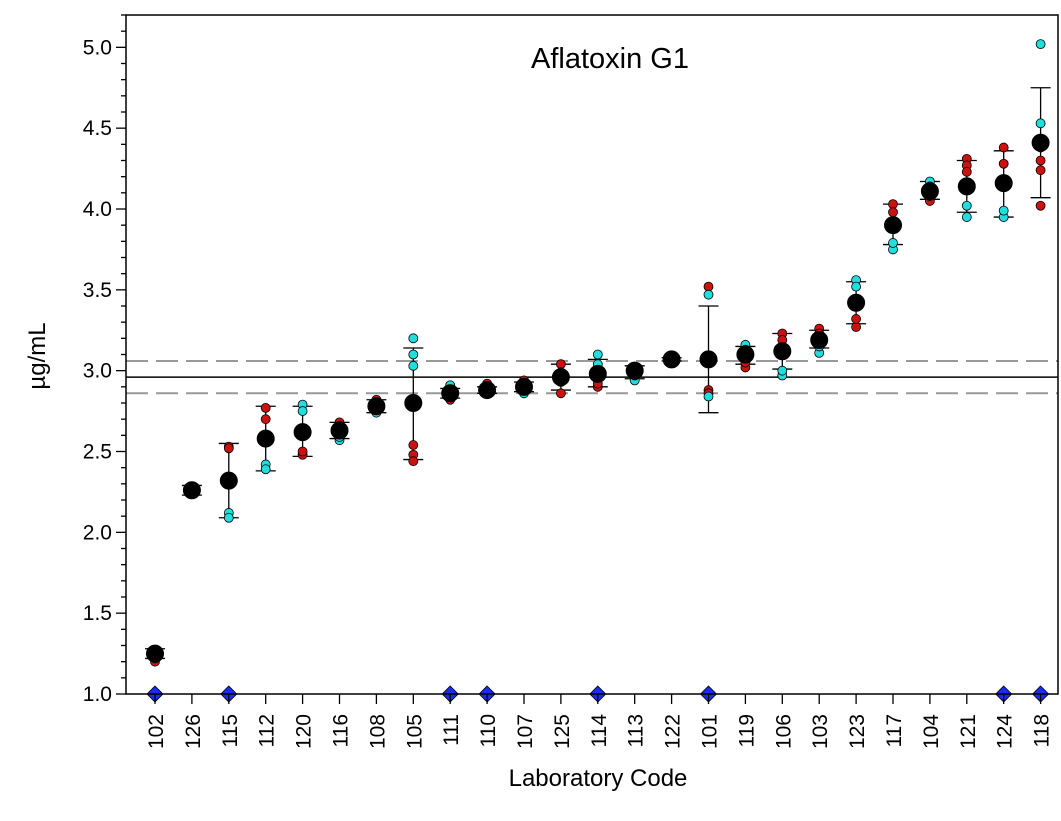  I want to click on lab-114-points, so click(597, 370).